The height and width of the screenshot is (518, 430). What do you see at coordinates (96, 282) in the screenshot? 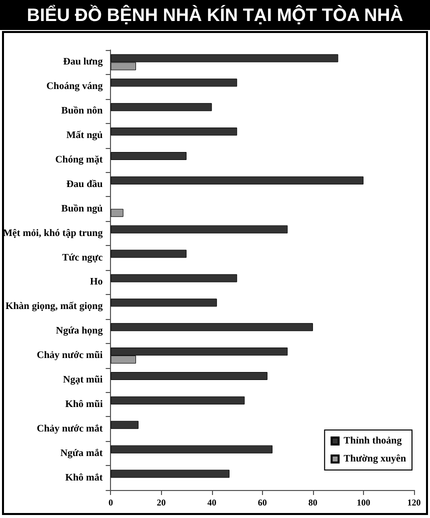
I see `y-tick-label: Ho` at bounding box center [96, 282].